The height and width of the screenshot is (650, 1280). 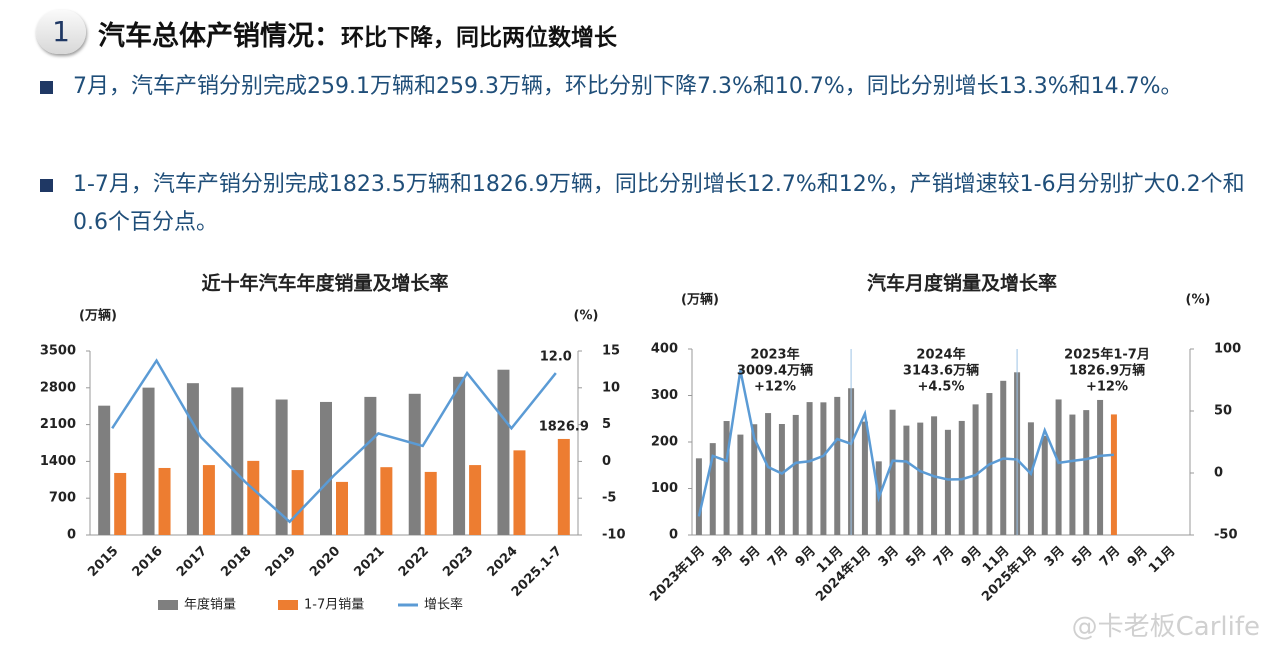 What do you see at coordinates (219, 36) in the screenshot?
I see `title: 汽车总体产销情况：` at bounding box center [219, 36].